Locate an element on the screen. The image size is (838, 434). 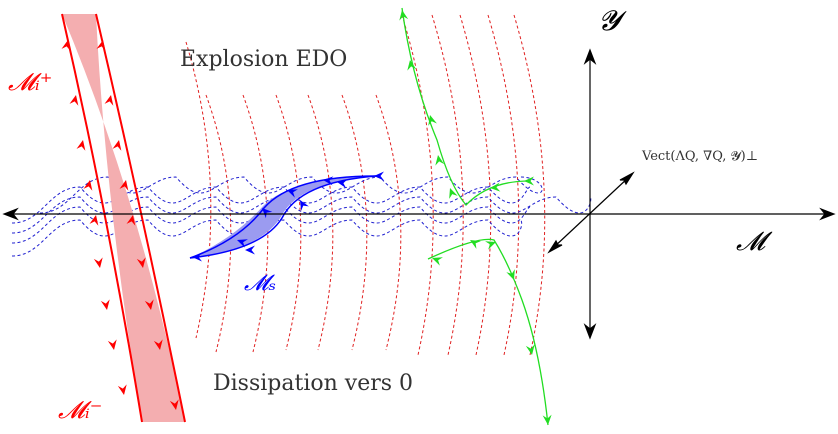
blue-region-edge-lower is located at coordinates (283, 217).